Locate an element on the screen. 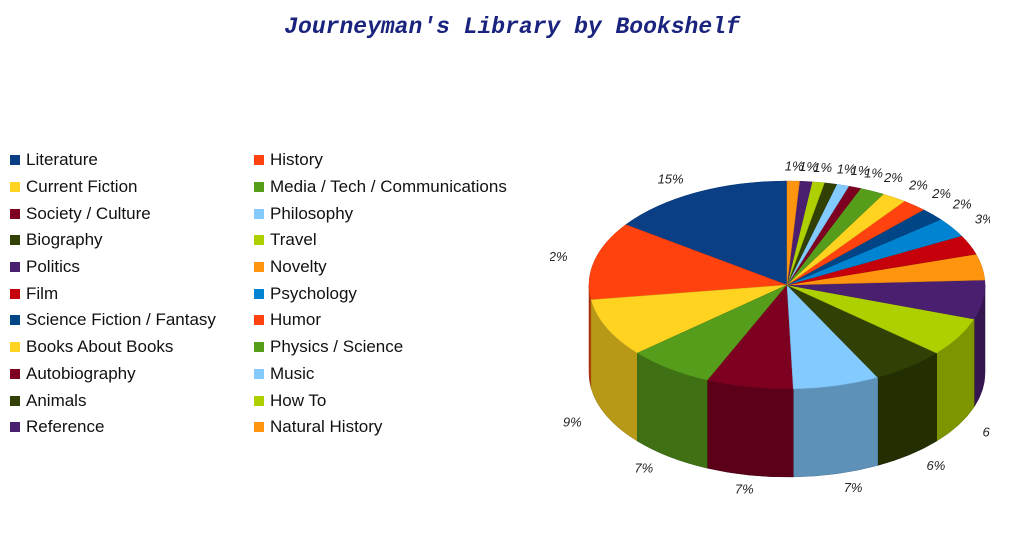 The image size is (1024, 539). data-label-how-to: 1% is located at coordinates (822, 167).